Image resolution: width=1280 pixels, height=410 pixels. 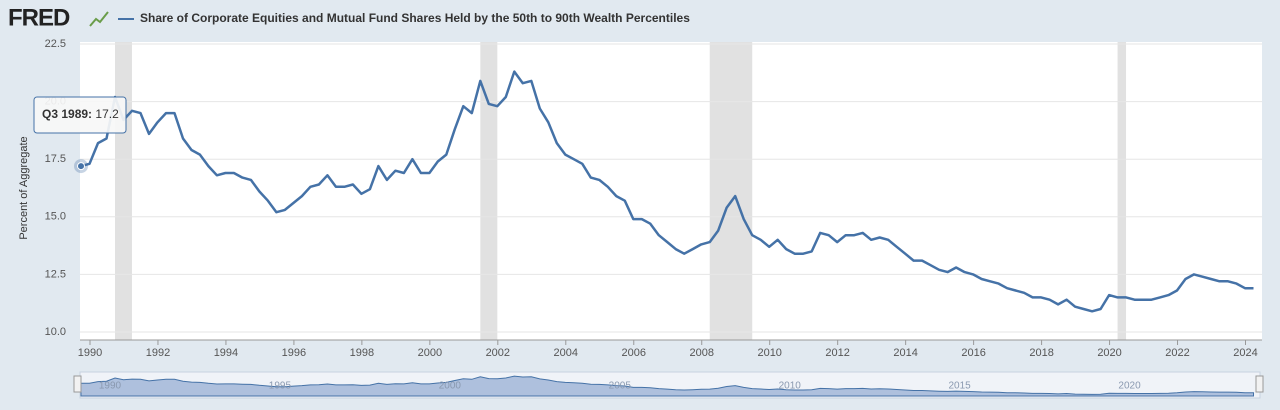 What do you see at coordinates (430, 353) in the screenshot?
I see `x-tick-label: 2000` at bounding box center [430, 353].